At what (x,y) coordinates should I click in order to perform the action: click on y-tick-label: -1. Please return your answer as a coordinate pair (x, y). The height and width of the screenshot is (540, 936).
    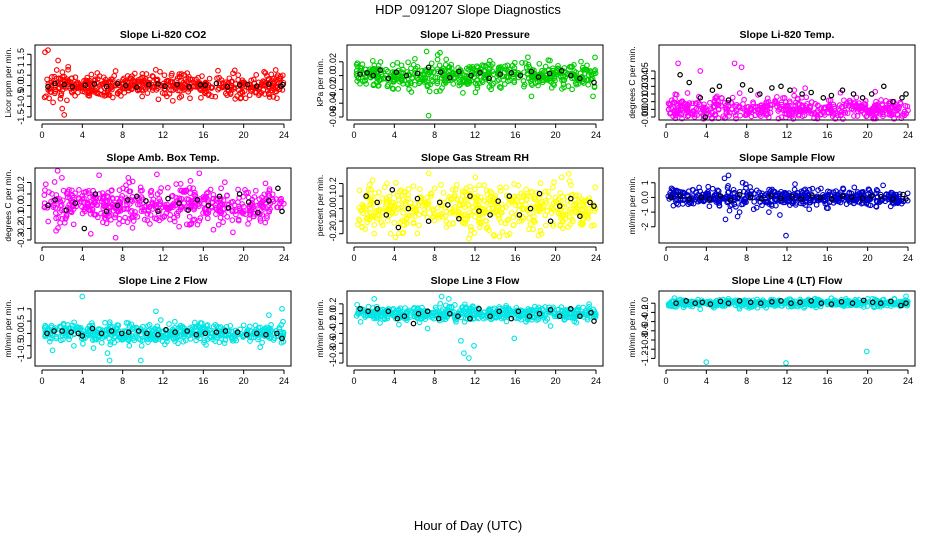
    Looking at the image, I should click on (21, 107).